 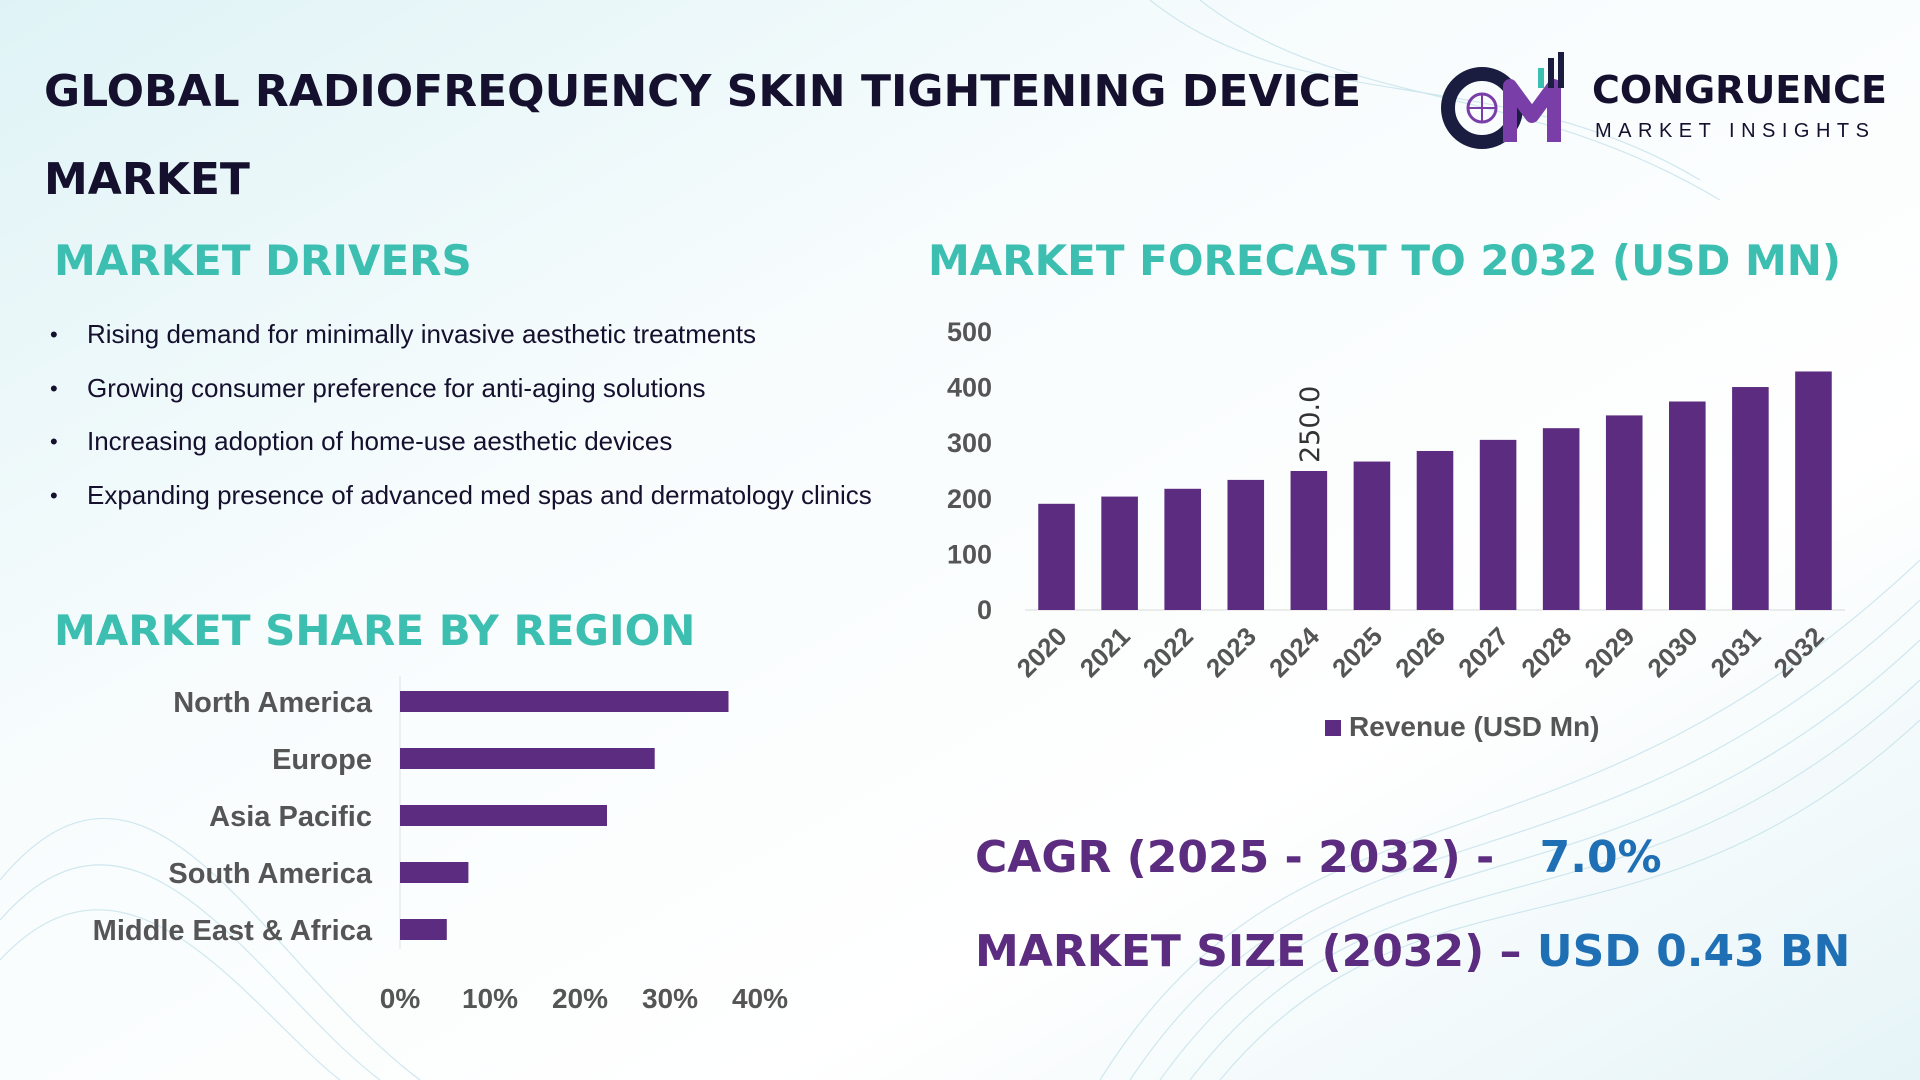 I want to click on y-tick-label: 0, so click(x=984, y=610).